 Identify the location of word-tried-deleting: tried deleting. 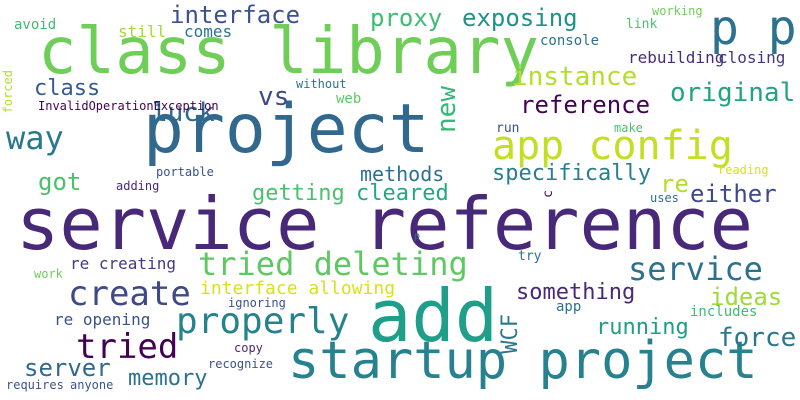
(333, 264).